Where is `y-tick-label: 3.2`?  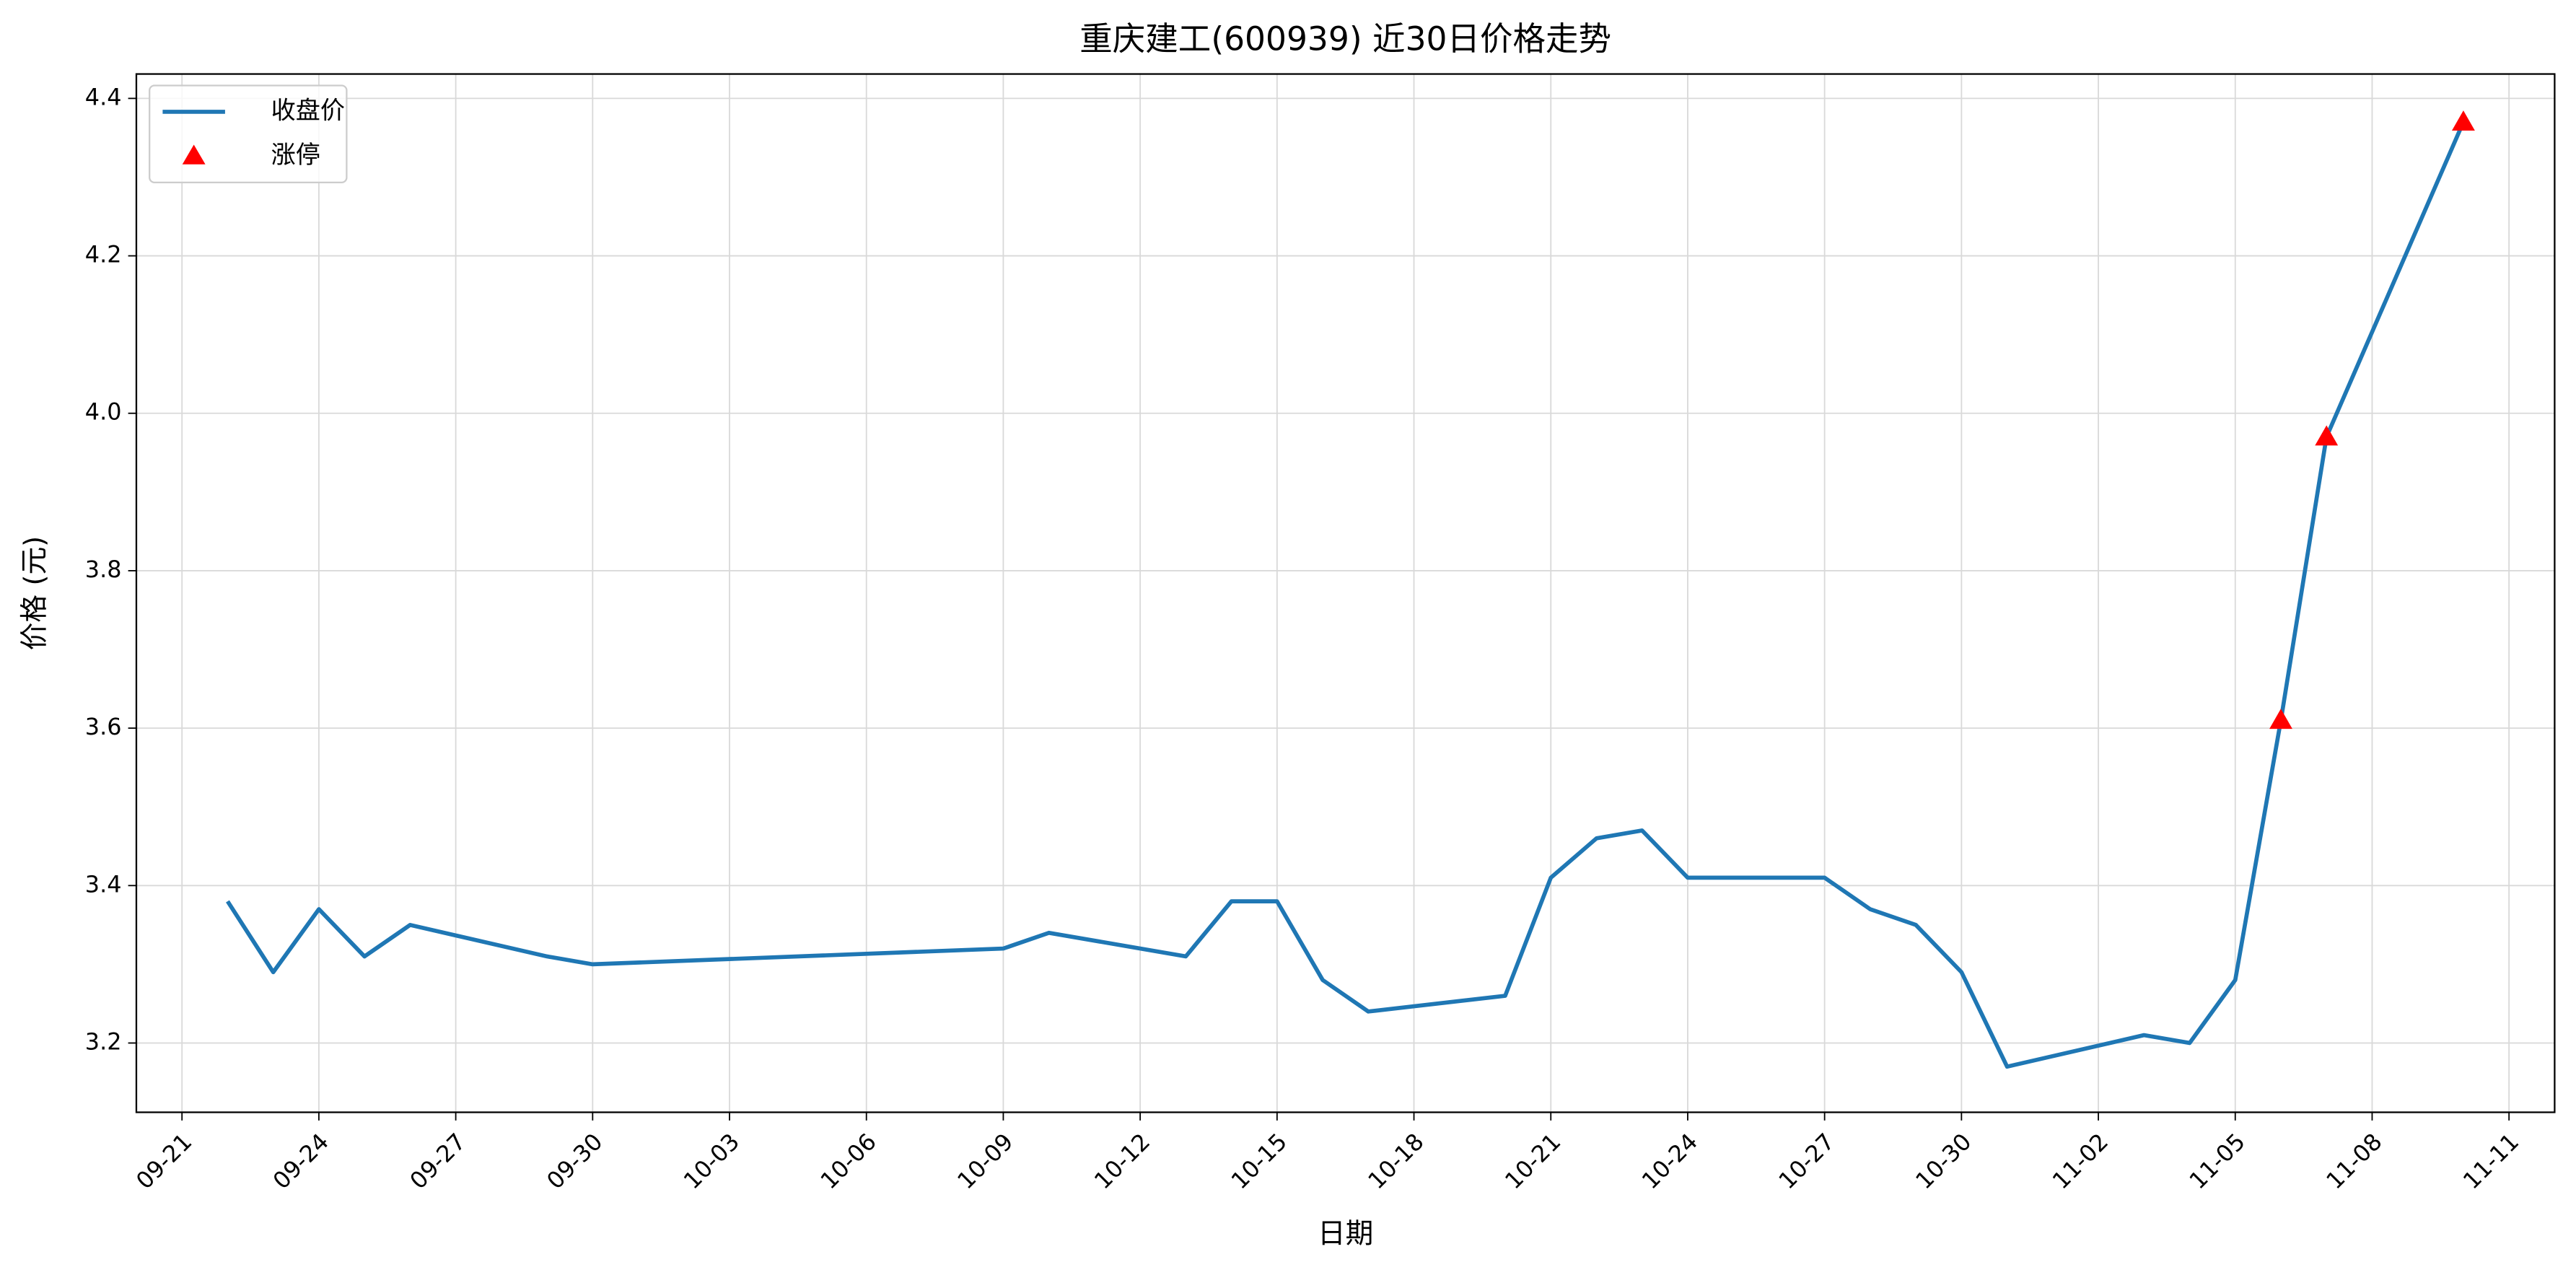 y-tick-label: 3.2 is located at coordinates (103, 1042).